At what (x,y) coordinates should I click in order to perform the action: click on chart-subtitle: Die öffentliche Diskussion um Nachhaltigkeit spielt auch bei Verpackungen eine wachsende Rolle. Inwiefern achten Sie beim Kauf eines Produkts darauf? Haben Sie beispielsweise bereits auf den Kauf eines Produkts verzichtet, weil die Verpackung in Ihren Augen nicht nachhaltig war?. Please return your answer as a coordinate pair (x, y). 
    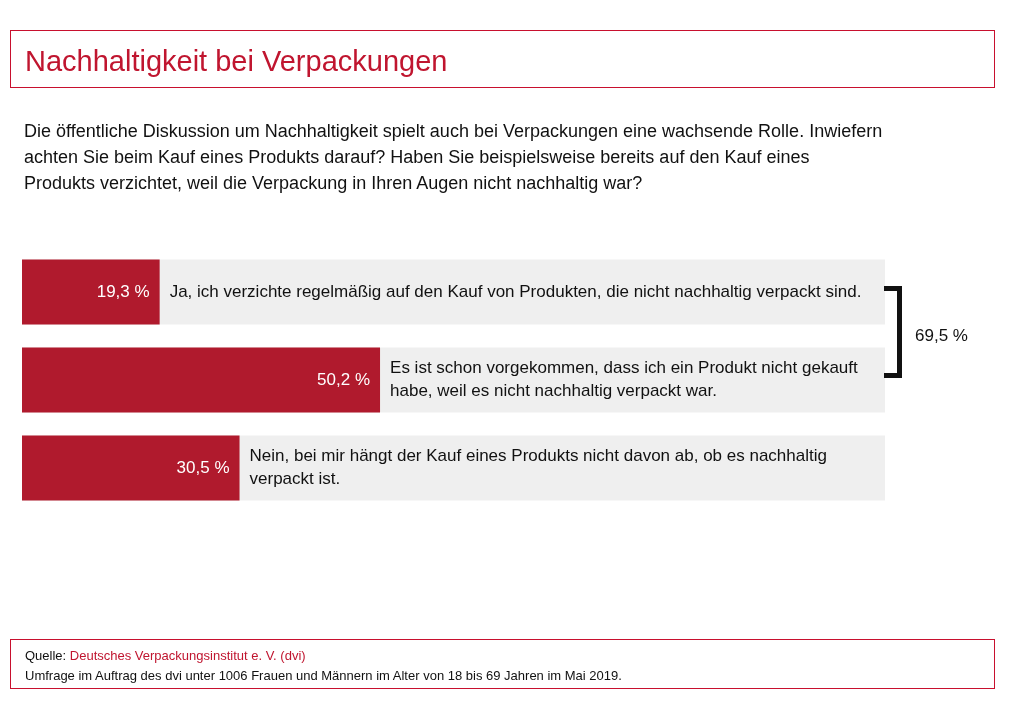
    Looking at the image, I should click on (454, 157).